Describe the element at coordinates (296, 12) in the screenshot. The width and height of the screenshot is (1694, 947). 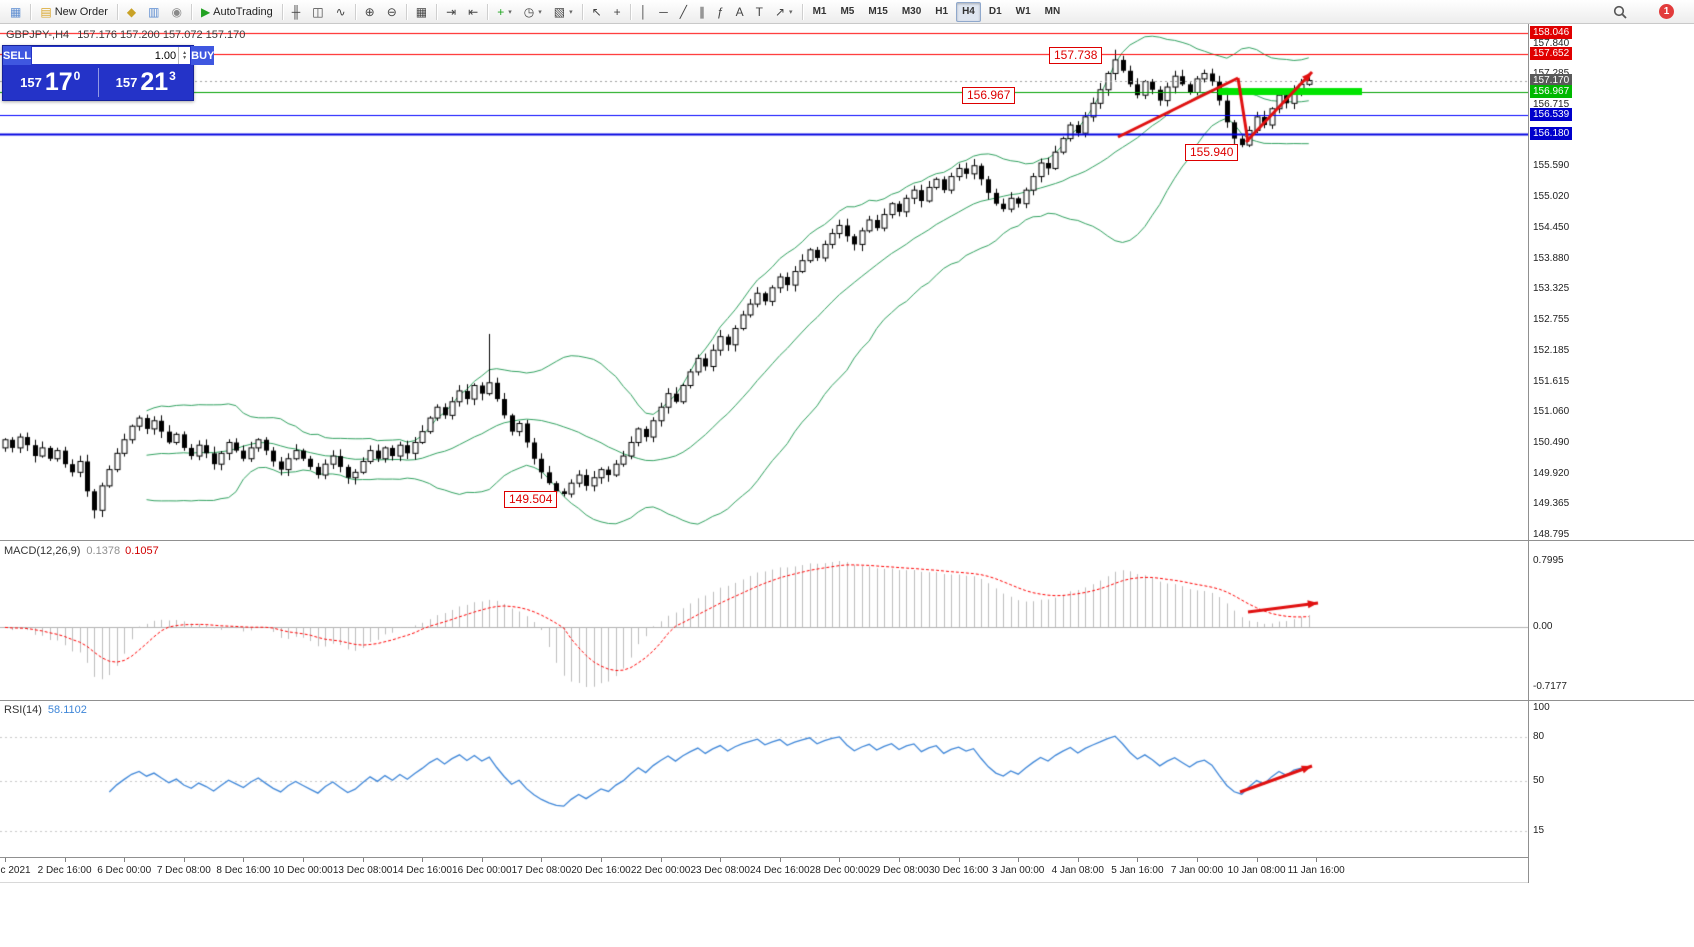
I see `bar-chart-button: ╫` at that location.